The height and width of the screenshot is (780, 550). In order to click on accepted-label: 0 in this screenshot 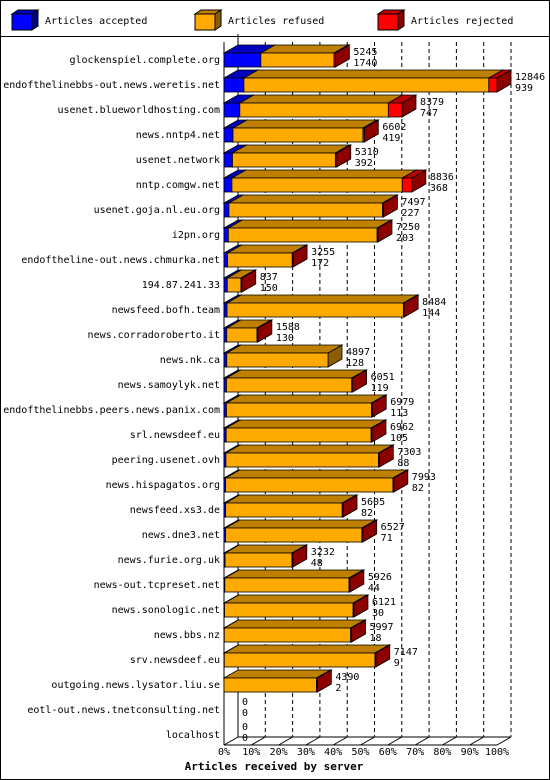, I will do `click(245, 713)`.